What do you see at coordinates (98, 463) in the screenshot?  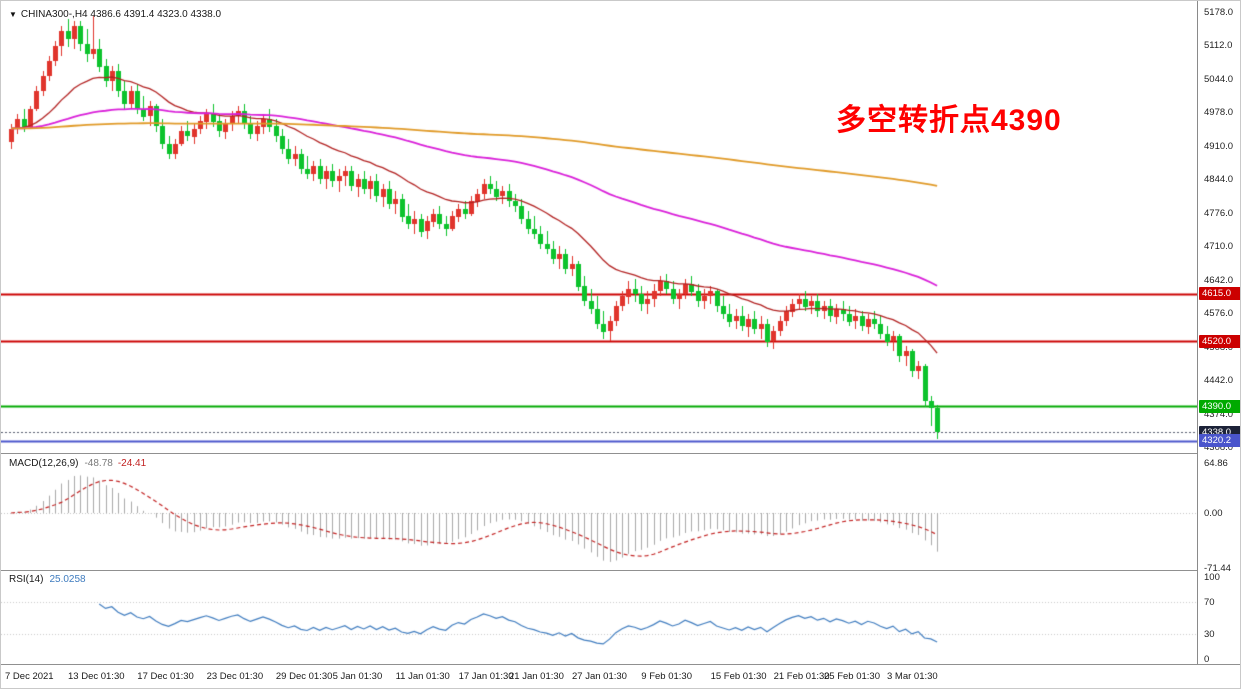 I see `macd-main-value: -48.78` at bounding box center [98, 463].